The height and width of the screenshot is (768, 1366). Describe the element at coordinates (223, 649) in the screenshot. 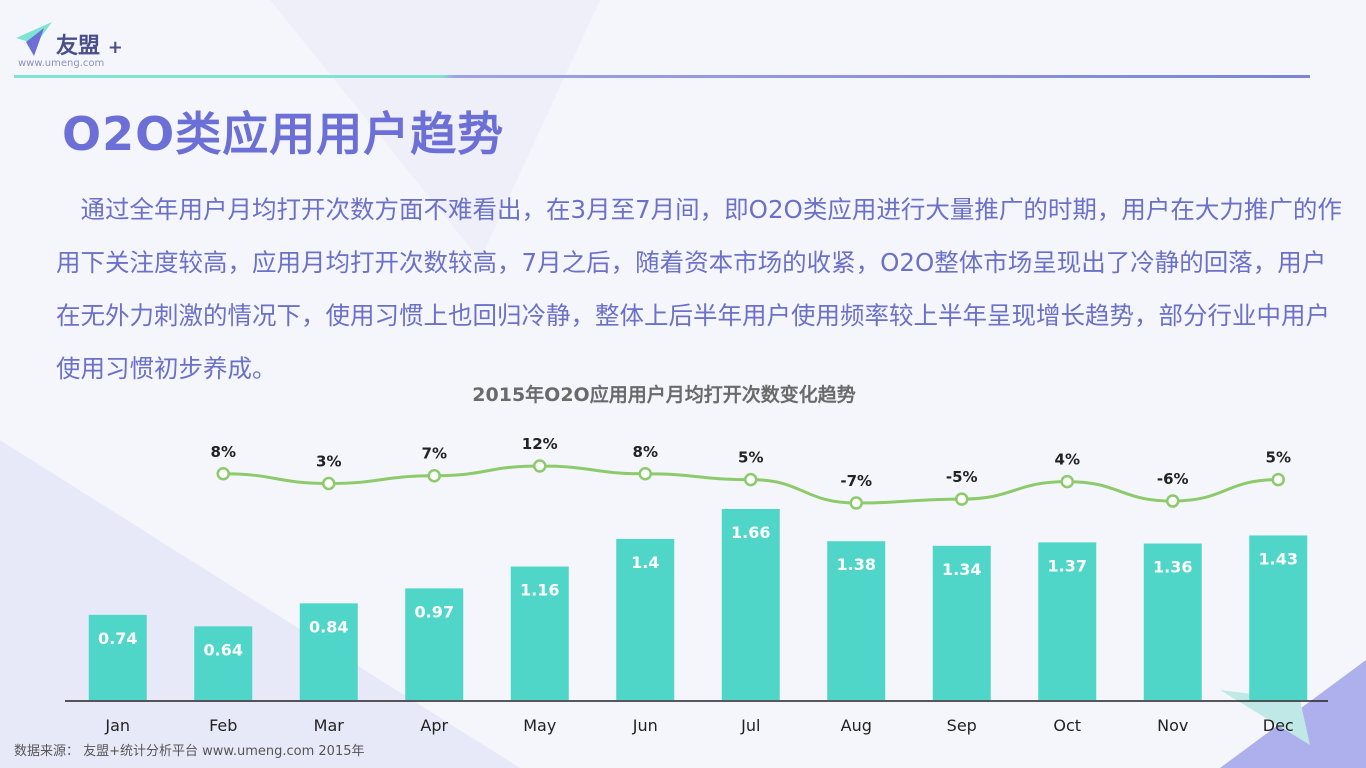

I see `bar-value-label: 0.64` at that location.